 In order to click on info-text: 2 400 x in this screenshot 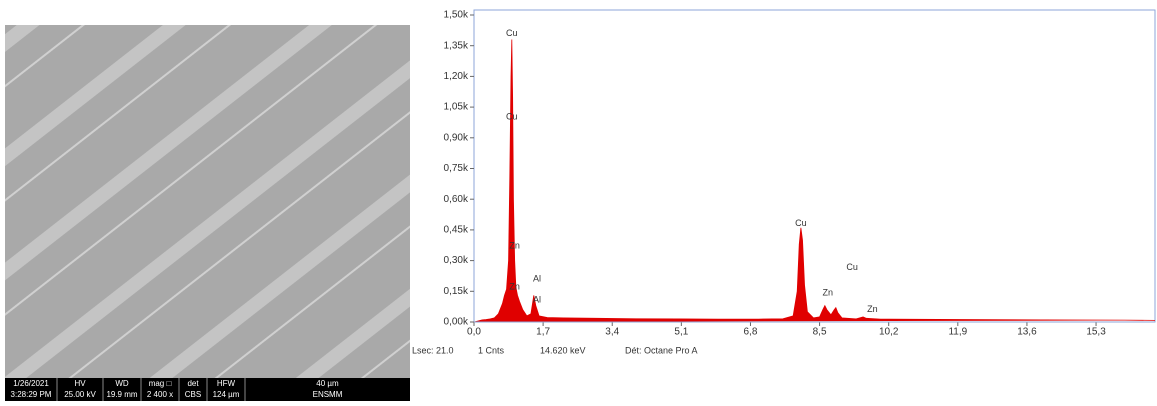, I will do `click(160, 394)`.